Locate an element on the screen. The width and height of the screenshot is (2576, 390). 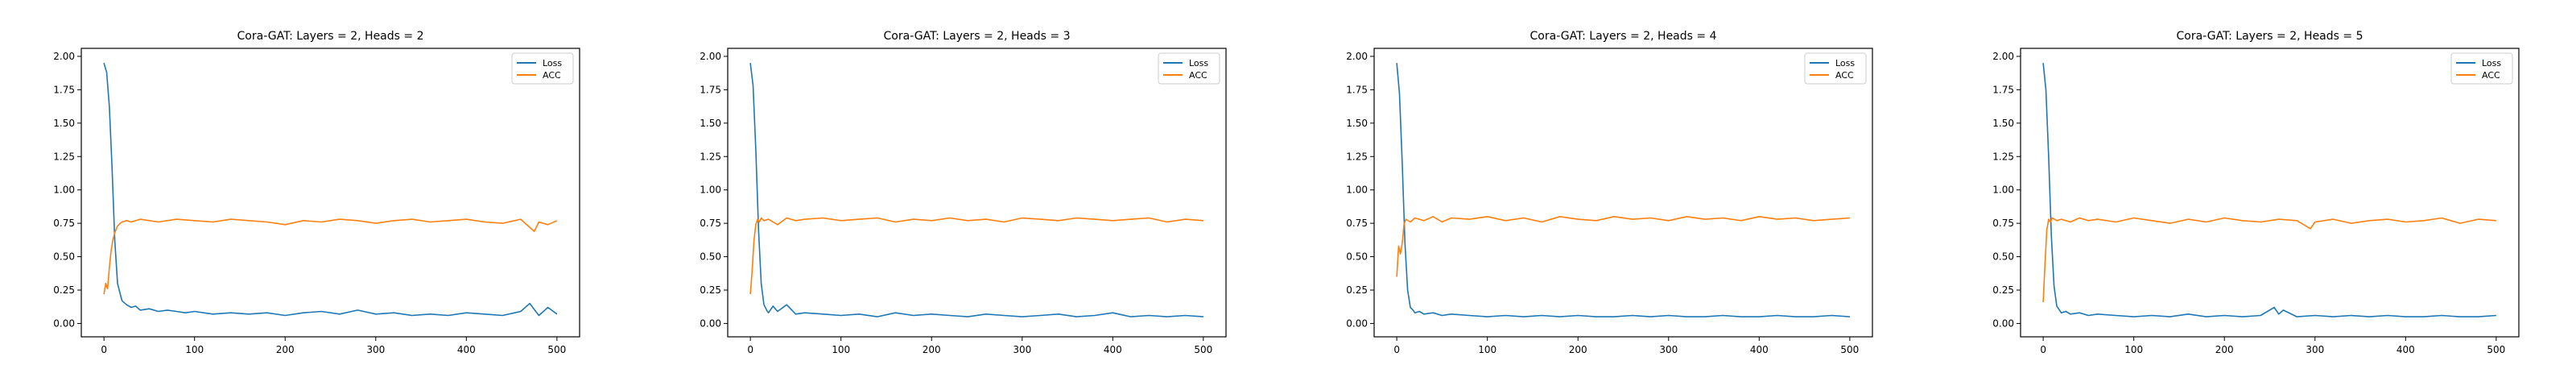
chart-title: Cora-GAT: Layers = 2, Heads = 3 is located at coordinates (977, 36).